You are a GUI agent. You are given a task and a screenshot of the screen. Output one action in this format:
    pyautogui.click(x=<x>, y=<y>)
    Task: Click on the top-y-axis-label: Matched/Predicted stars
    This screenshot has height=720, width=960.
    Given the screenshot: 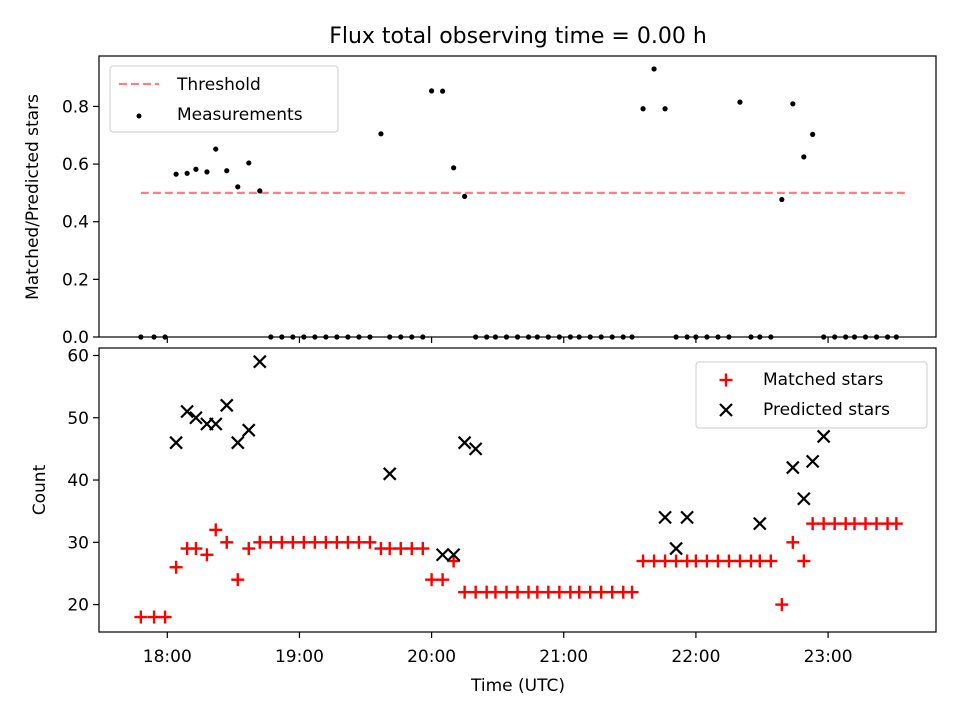 What is the action you would take?
    pyautogui.click(x=33, y=197)
    